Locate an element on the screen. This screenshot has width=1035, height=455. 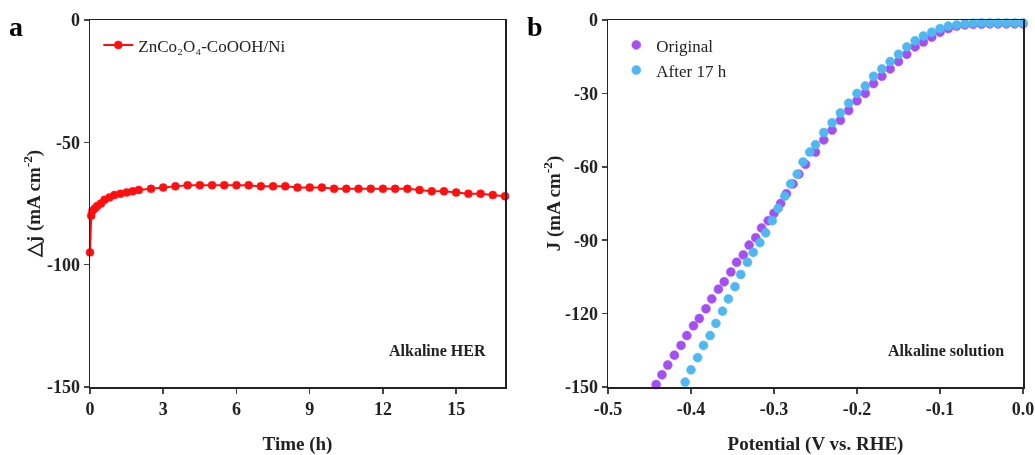
annotation: Alkaline solution is located at coordinates (946, 350).